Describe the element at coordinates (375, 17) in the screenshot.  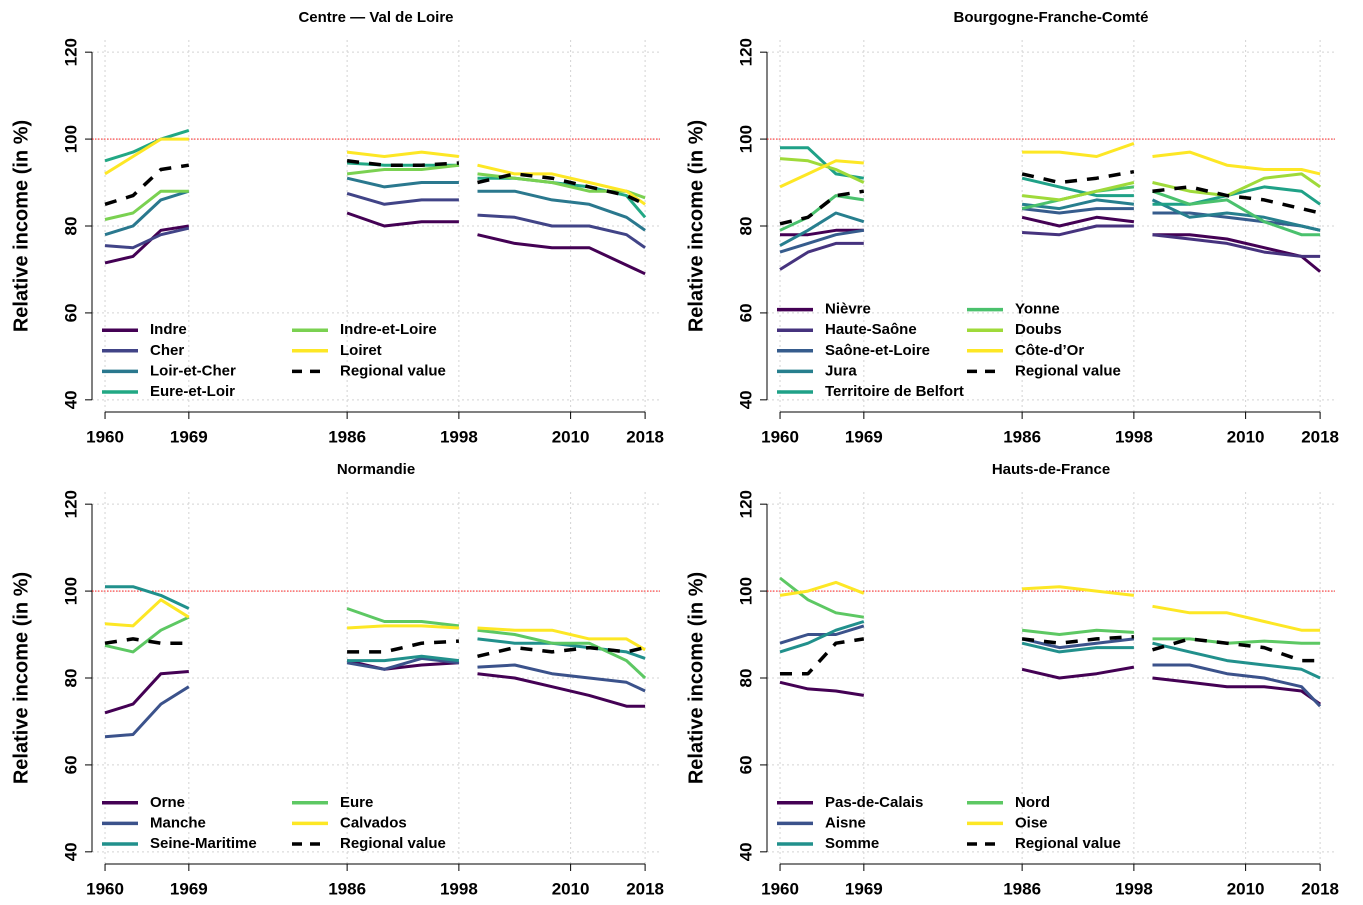
I see `chart-title: Centre — Val de Loire` at that location.